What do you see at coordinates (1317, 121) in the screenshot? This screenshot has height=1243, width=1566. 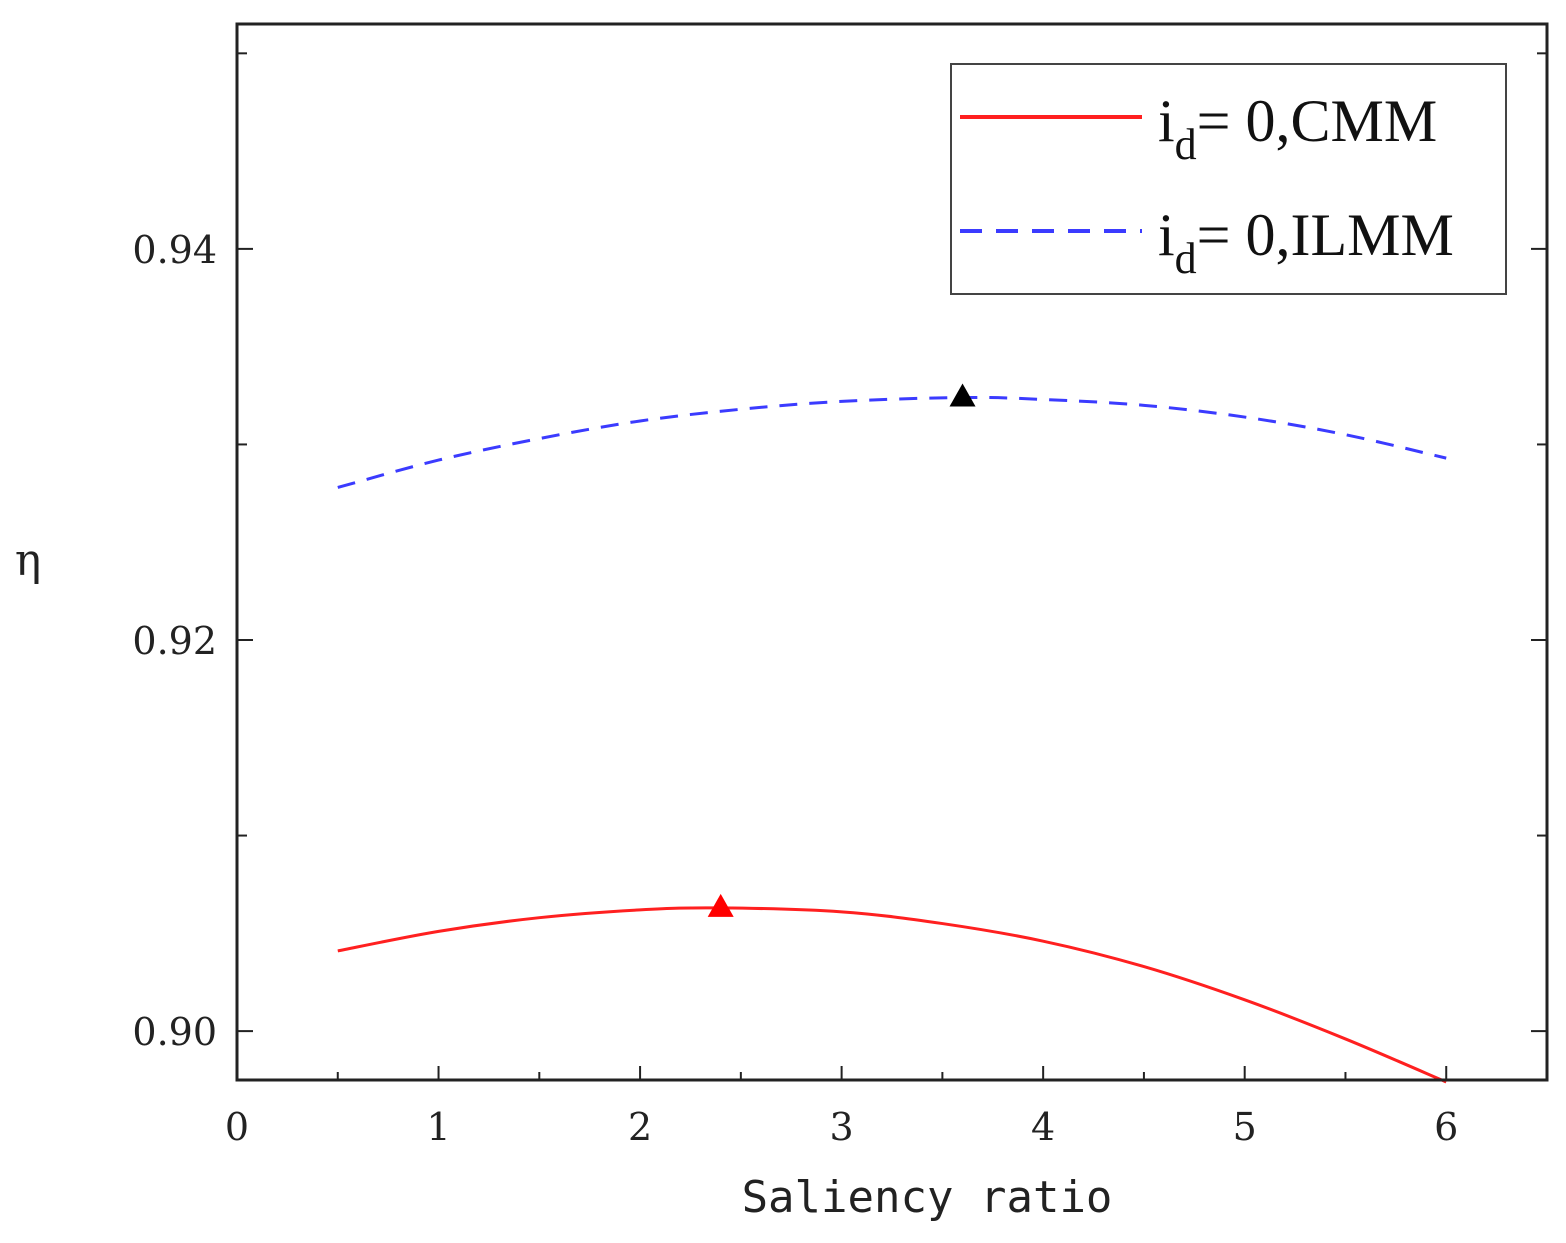 I see `legend-cmm-rest: = 0,CMM` at bounding box center [1317, 121].